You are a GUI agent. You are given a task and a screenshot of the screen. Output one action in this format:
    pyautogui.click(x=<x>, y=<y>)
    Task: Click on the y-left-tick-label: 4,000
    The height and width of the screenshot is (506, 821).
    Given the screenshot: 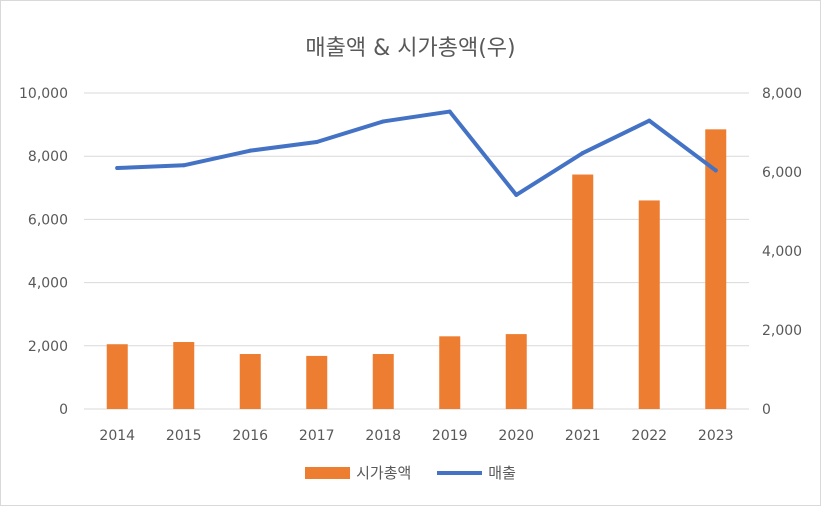 What is the action you would take?
    pyautogui.click(x=48, y=284)
    